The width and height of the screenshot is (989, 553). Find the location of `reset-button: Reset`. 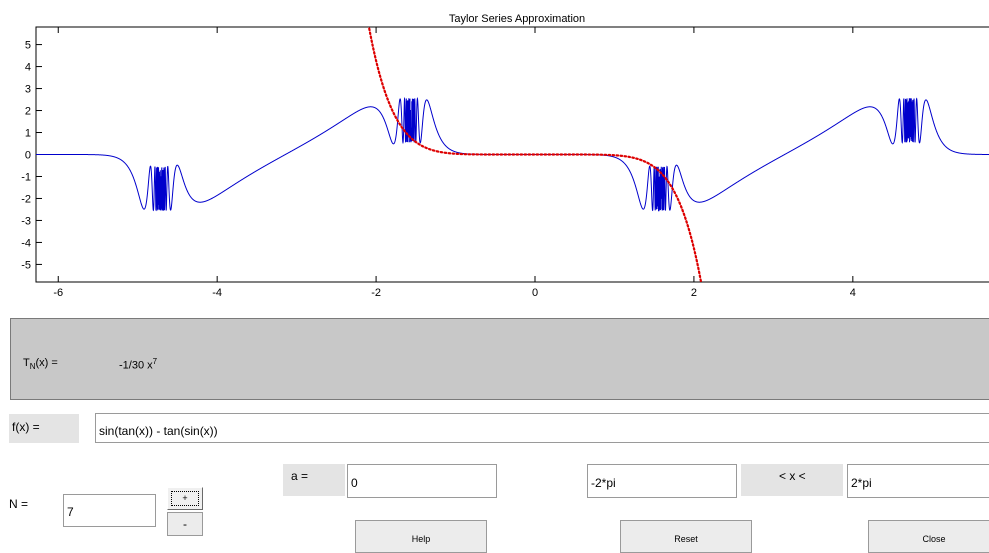

reset-button: Reset is located at coordinates (686, 536).